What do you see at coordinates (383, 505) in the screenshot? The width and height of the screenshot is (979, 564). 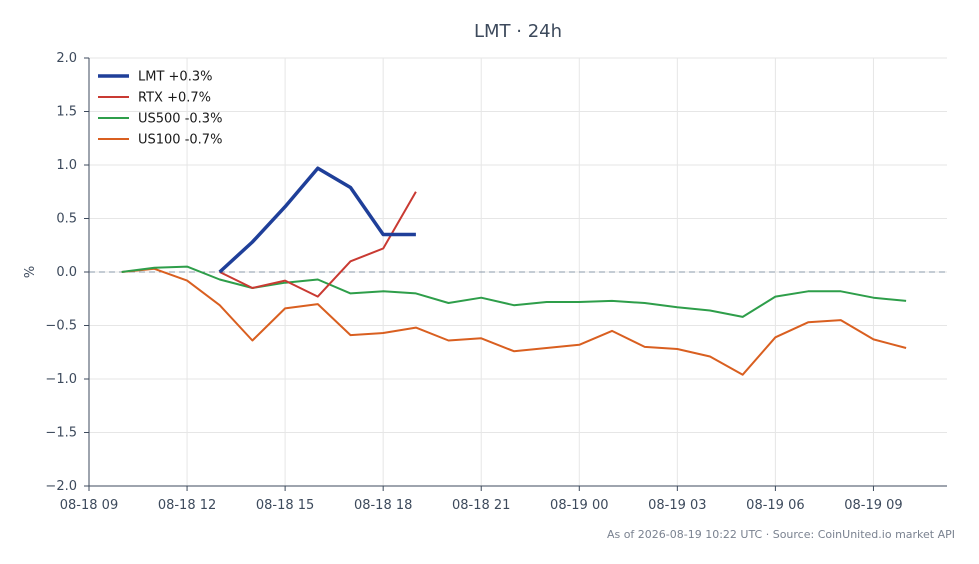 I see `x-tick-label: 08-18 18` at bounding box center [383, 505].